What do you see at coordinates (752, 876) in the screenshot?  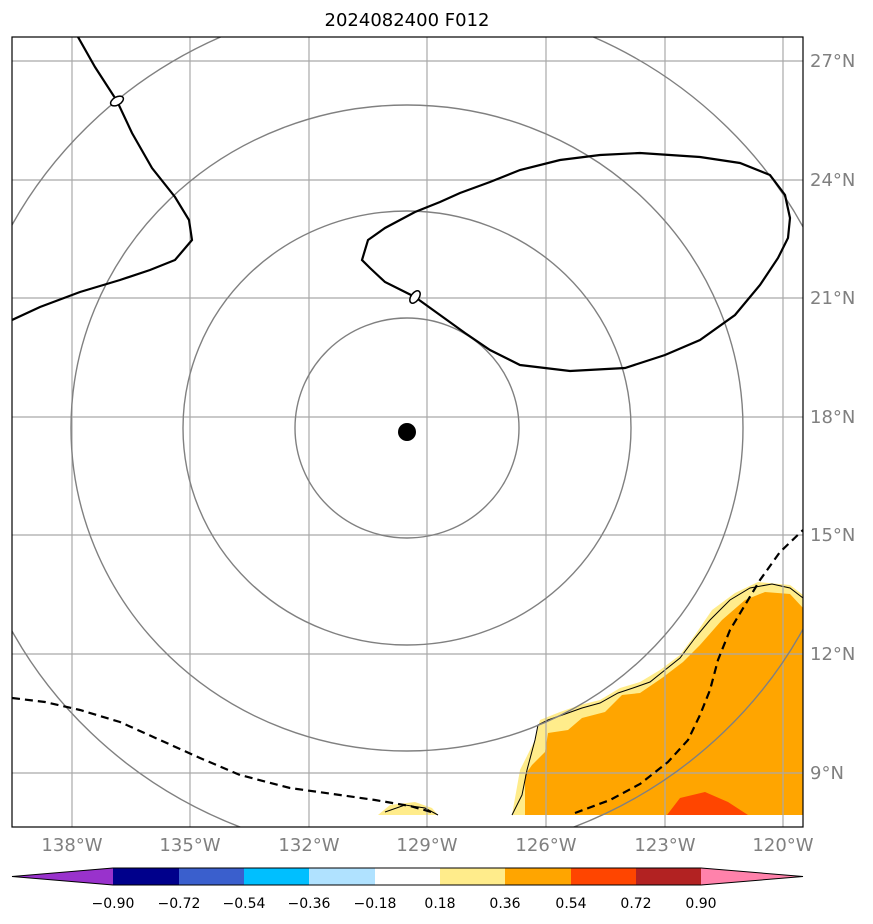 I see `colorbar-extend-max` at bounding box center [752, 876].